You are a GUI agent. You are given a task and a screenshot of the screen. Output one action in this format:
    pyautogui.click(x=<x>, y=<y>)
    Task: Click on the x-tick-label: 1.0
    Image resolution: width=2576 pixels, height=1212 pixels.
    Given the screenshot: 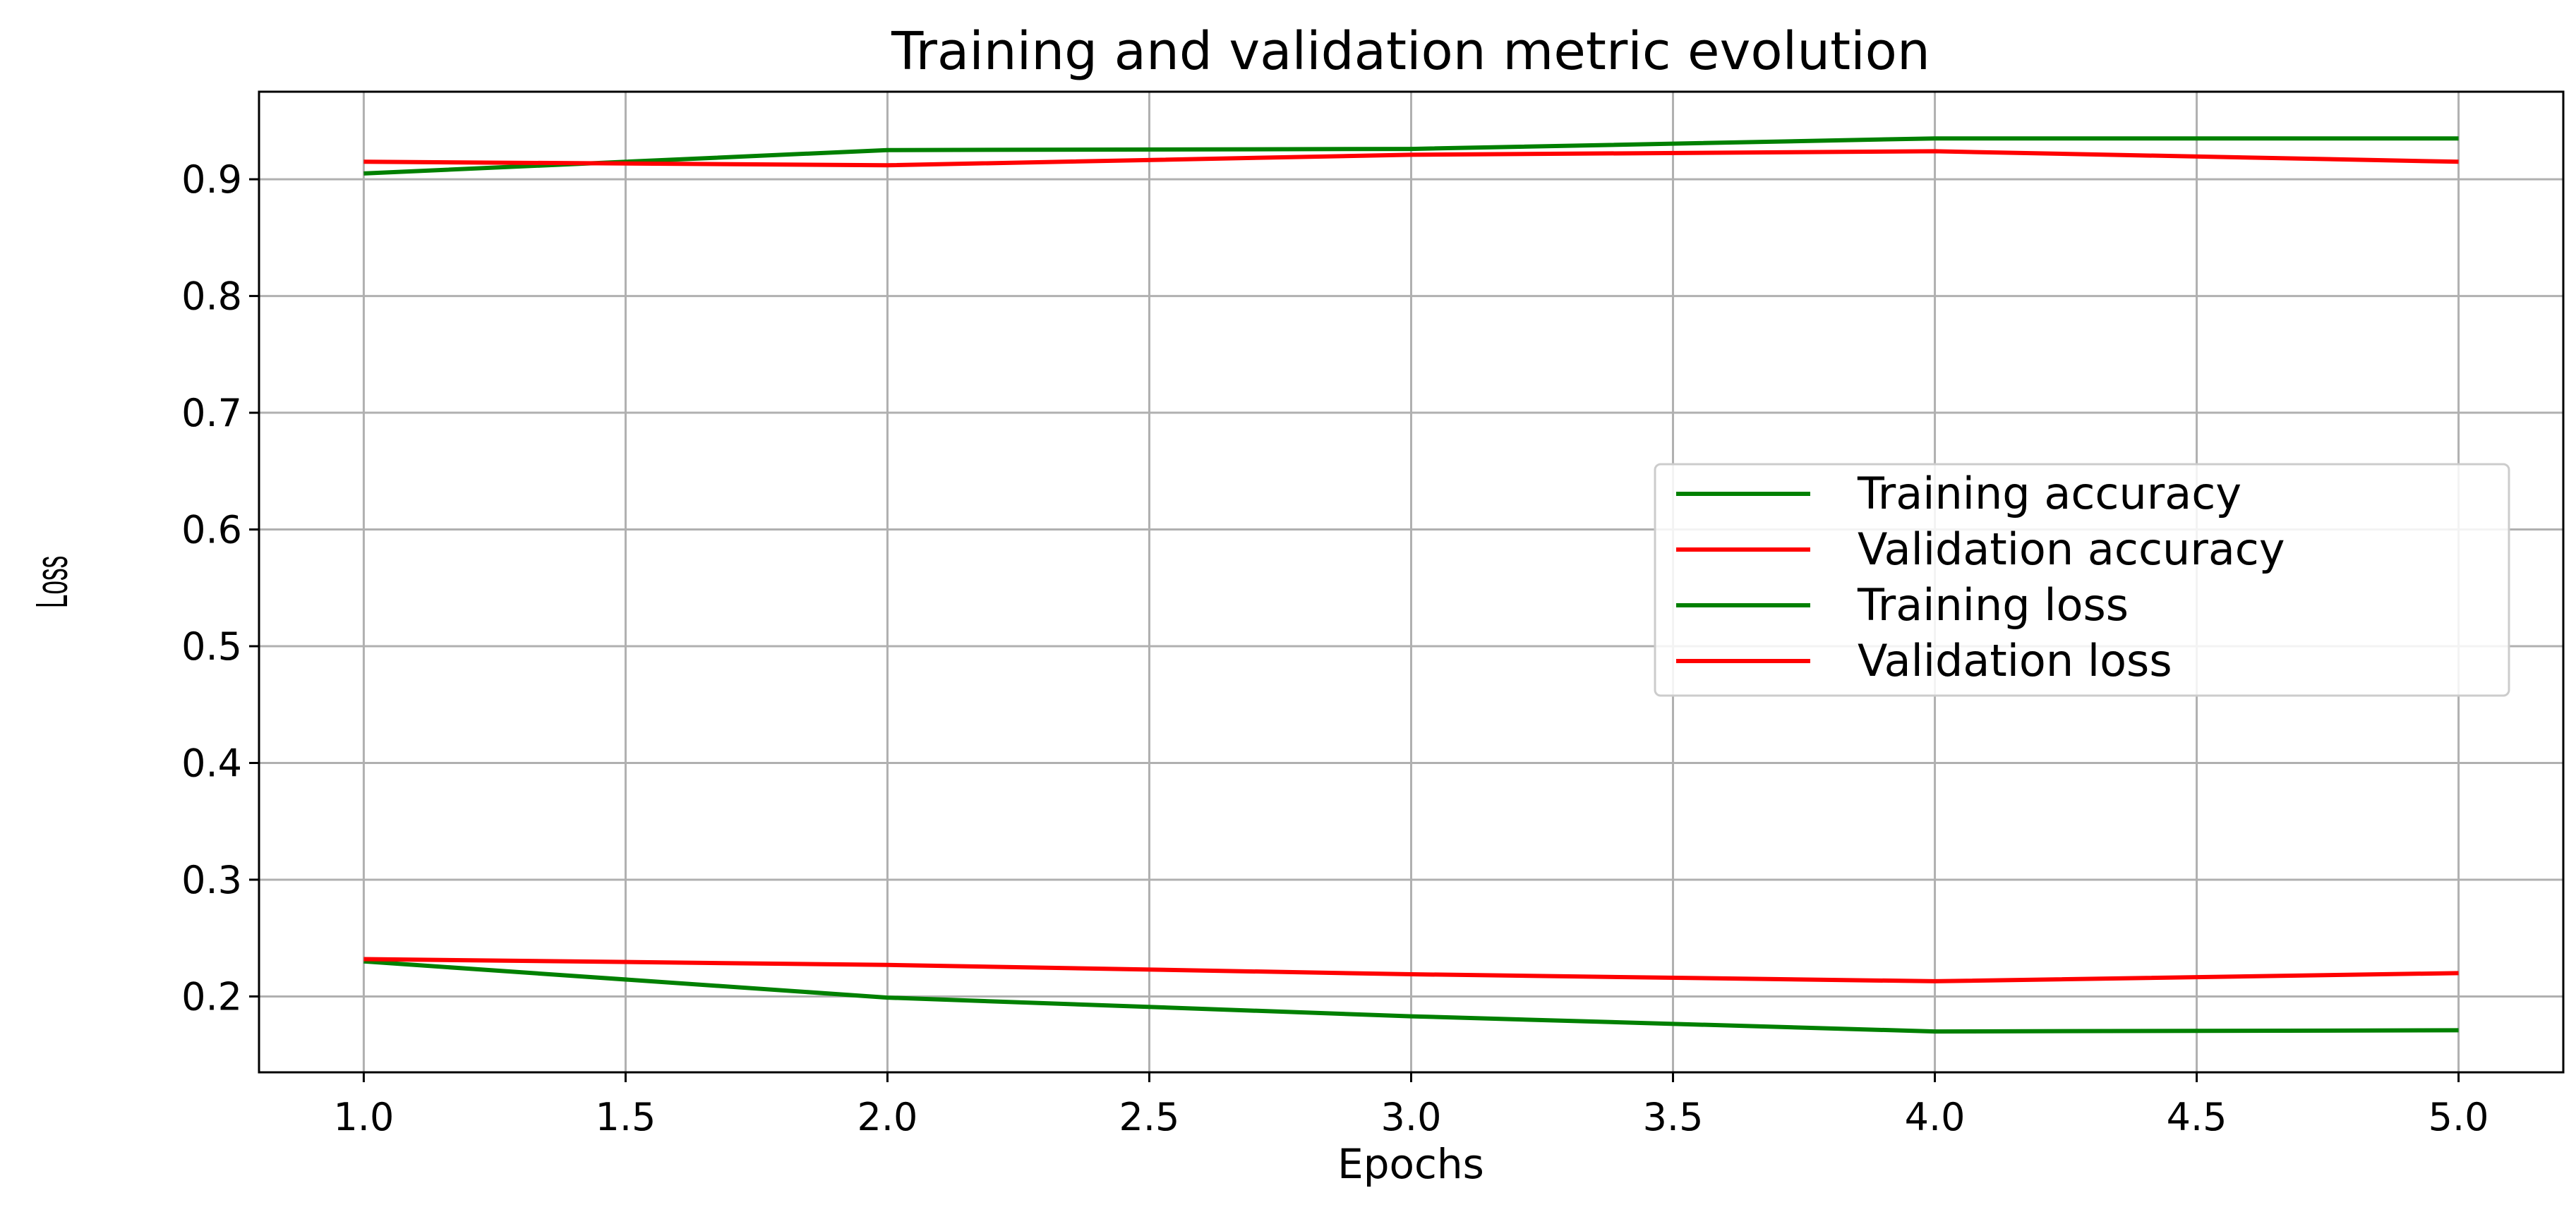 What is the action you would take?
    pyautogui.click(x=363, y=1117)
    